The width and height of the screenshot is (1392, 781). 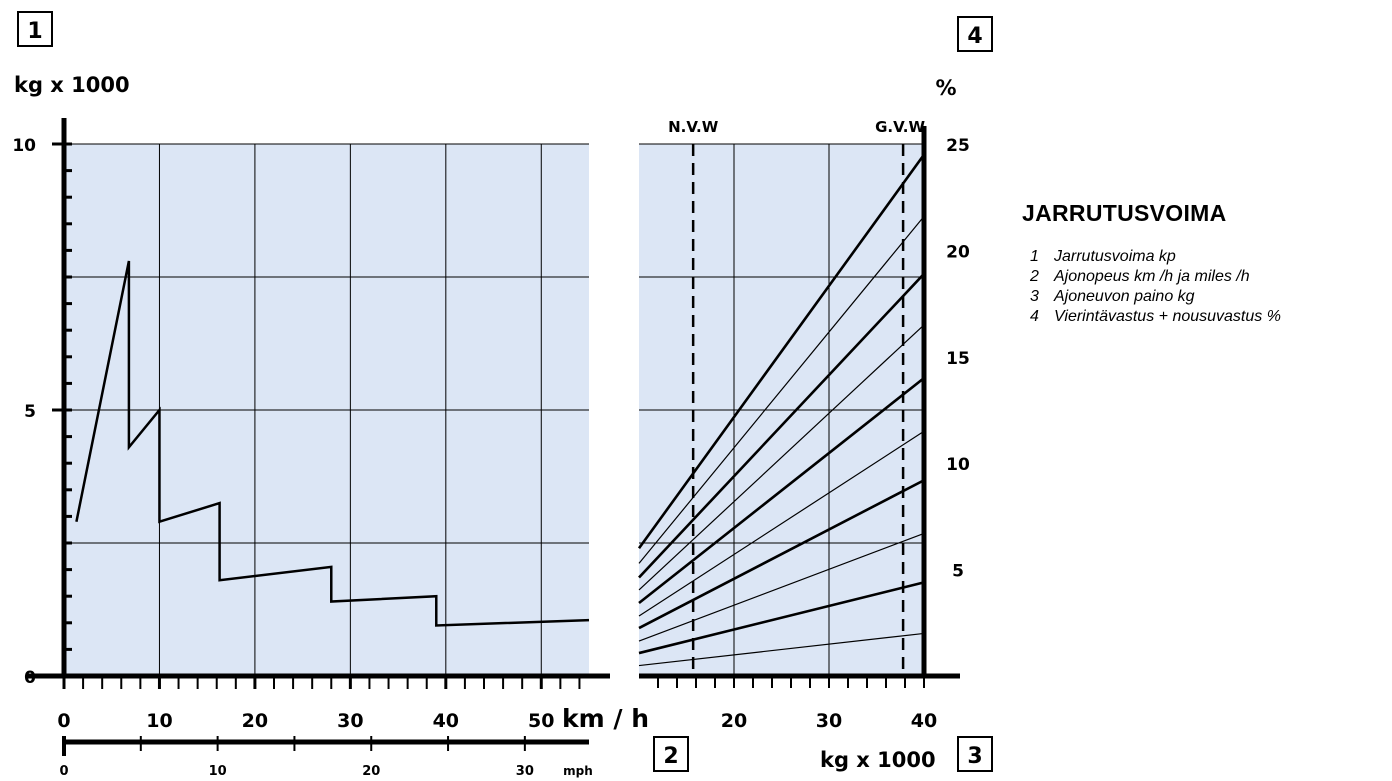 What do you see at coordinates (1124, 296) in the screenshot?
I see `legend-item-text: Ajoneuvon paino kg` at bounding box center [1124, 296].